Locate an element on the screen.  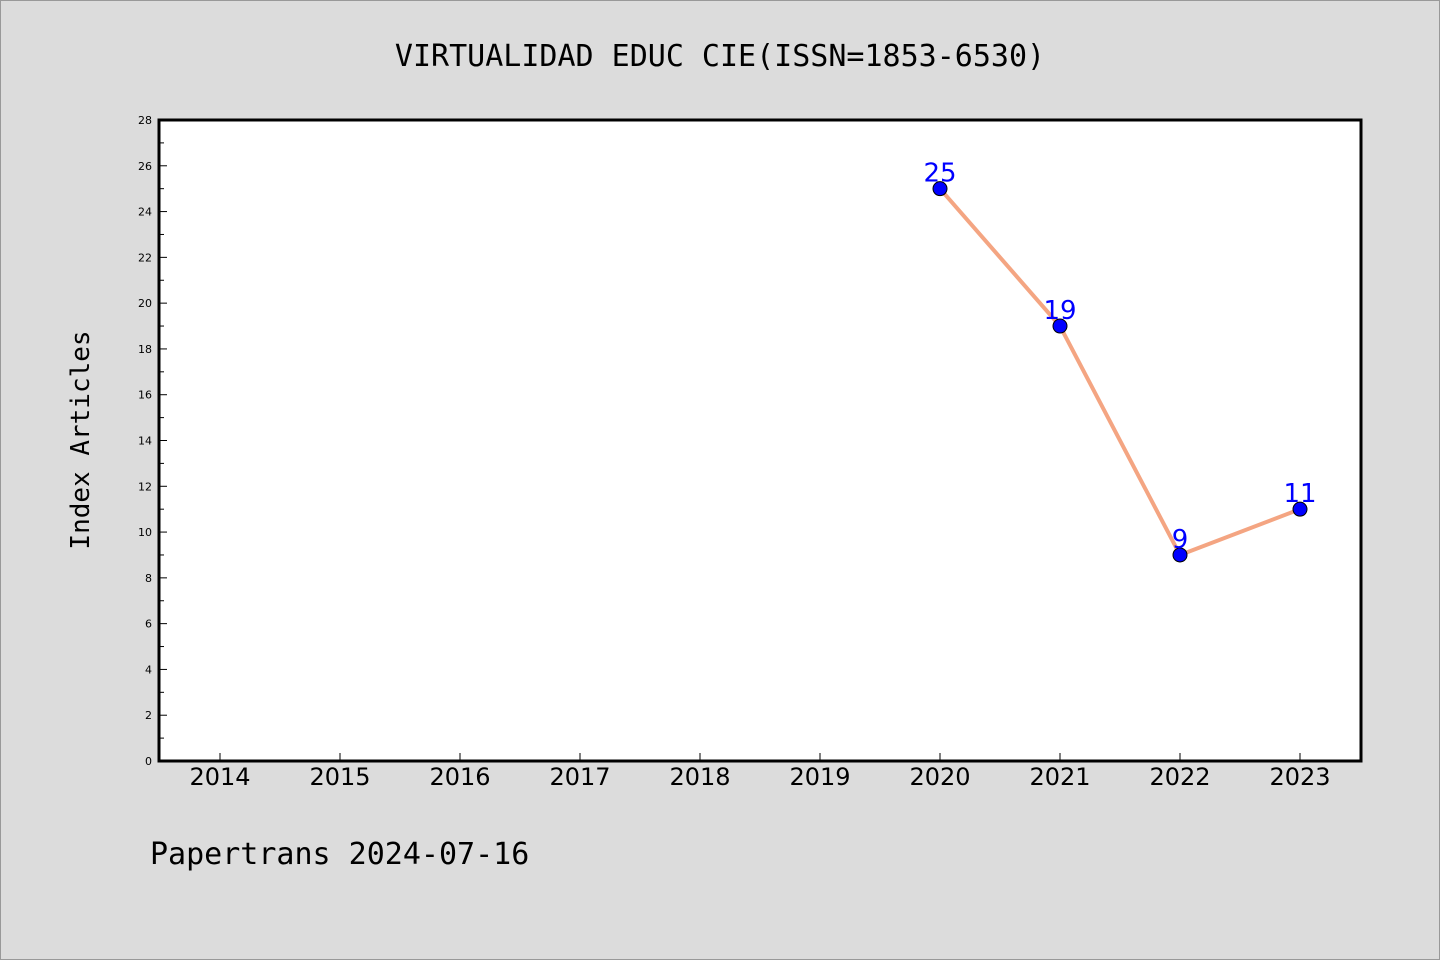
x-tick-label: 2020 is located at coordinates (939, 777).